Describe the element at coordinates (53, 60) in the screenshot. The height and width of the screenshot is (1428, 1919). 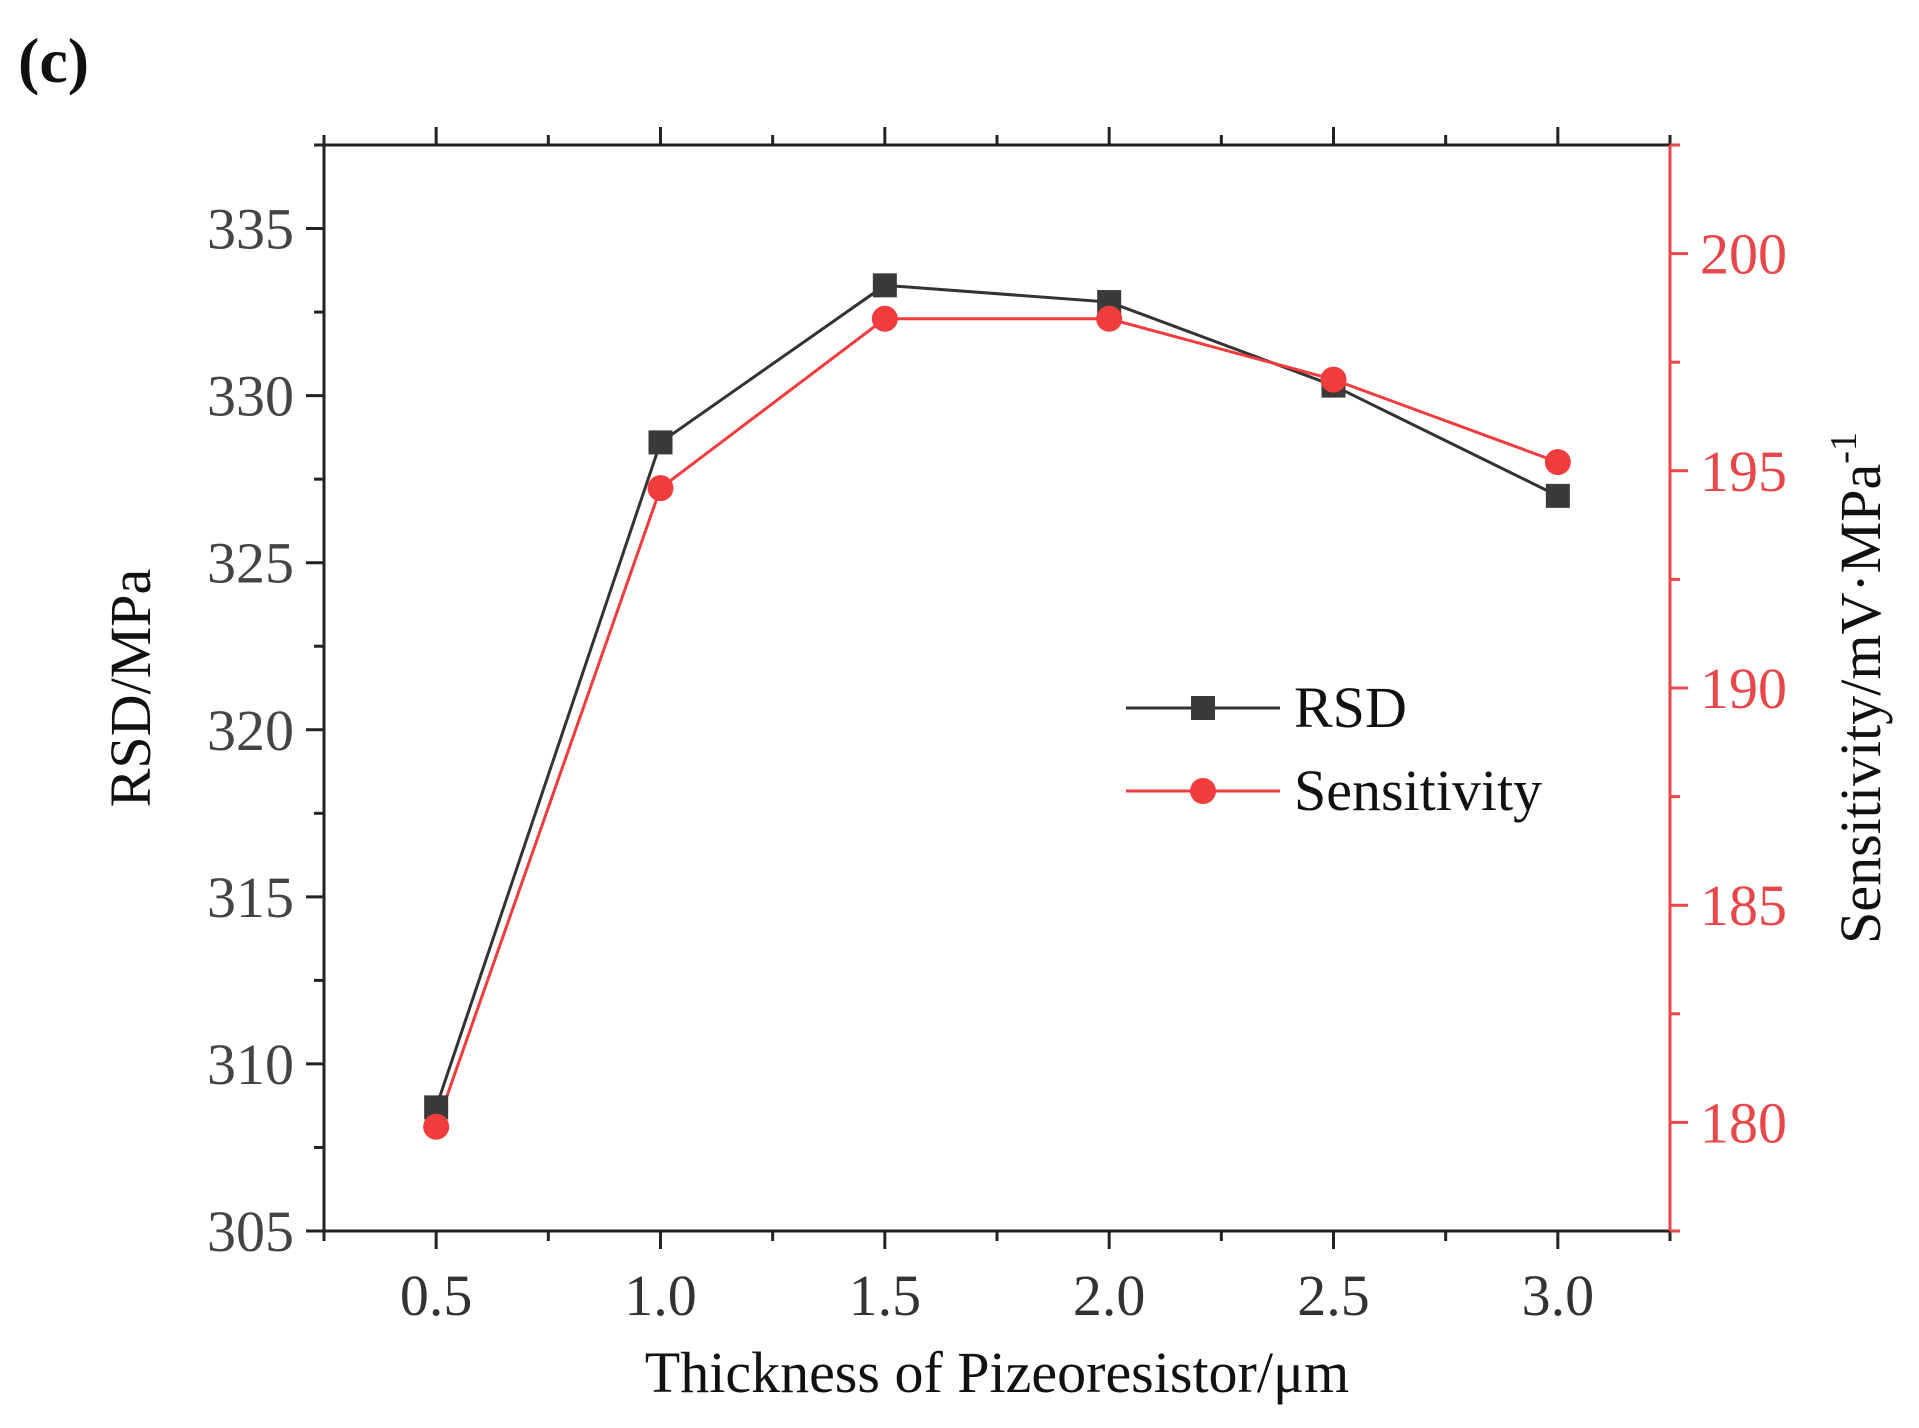
I see `panel-label: (c)` at that location.